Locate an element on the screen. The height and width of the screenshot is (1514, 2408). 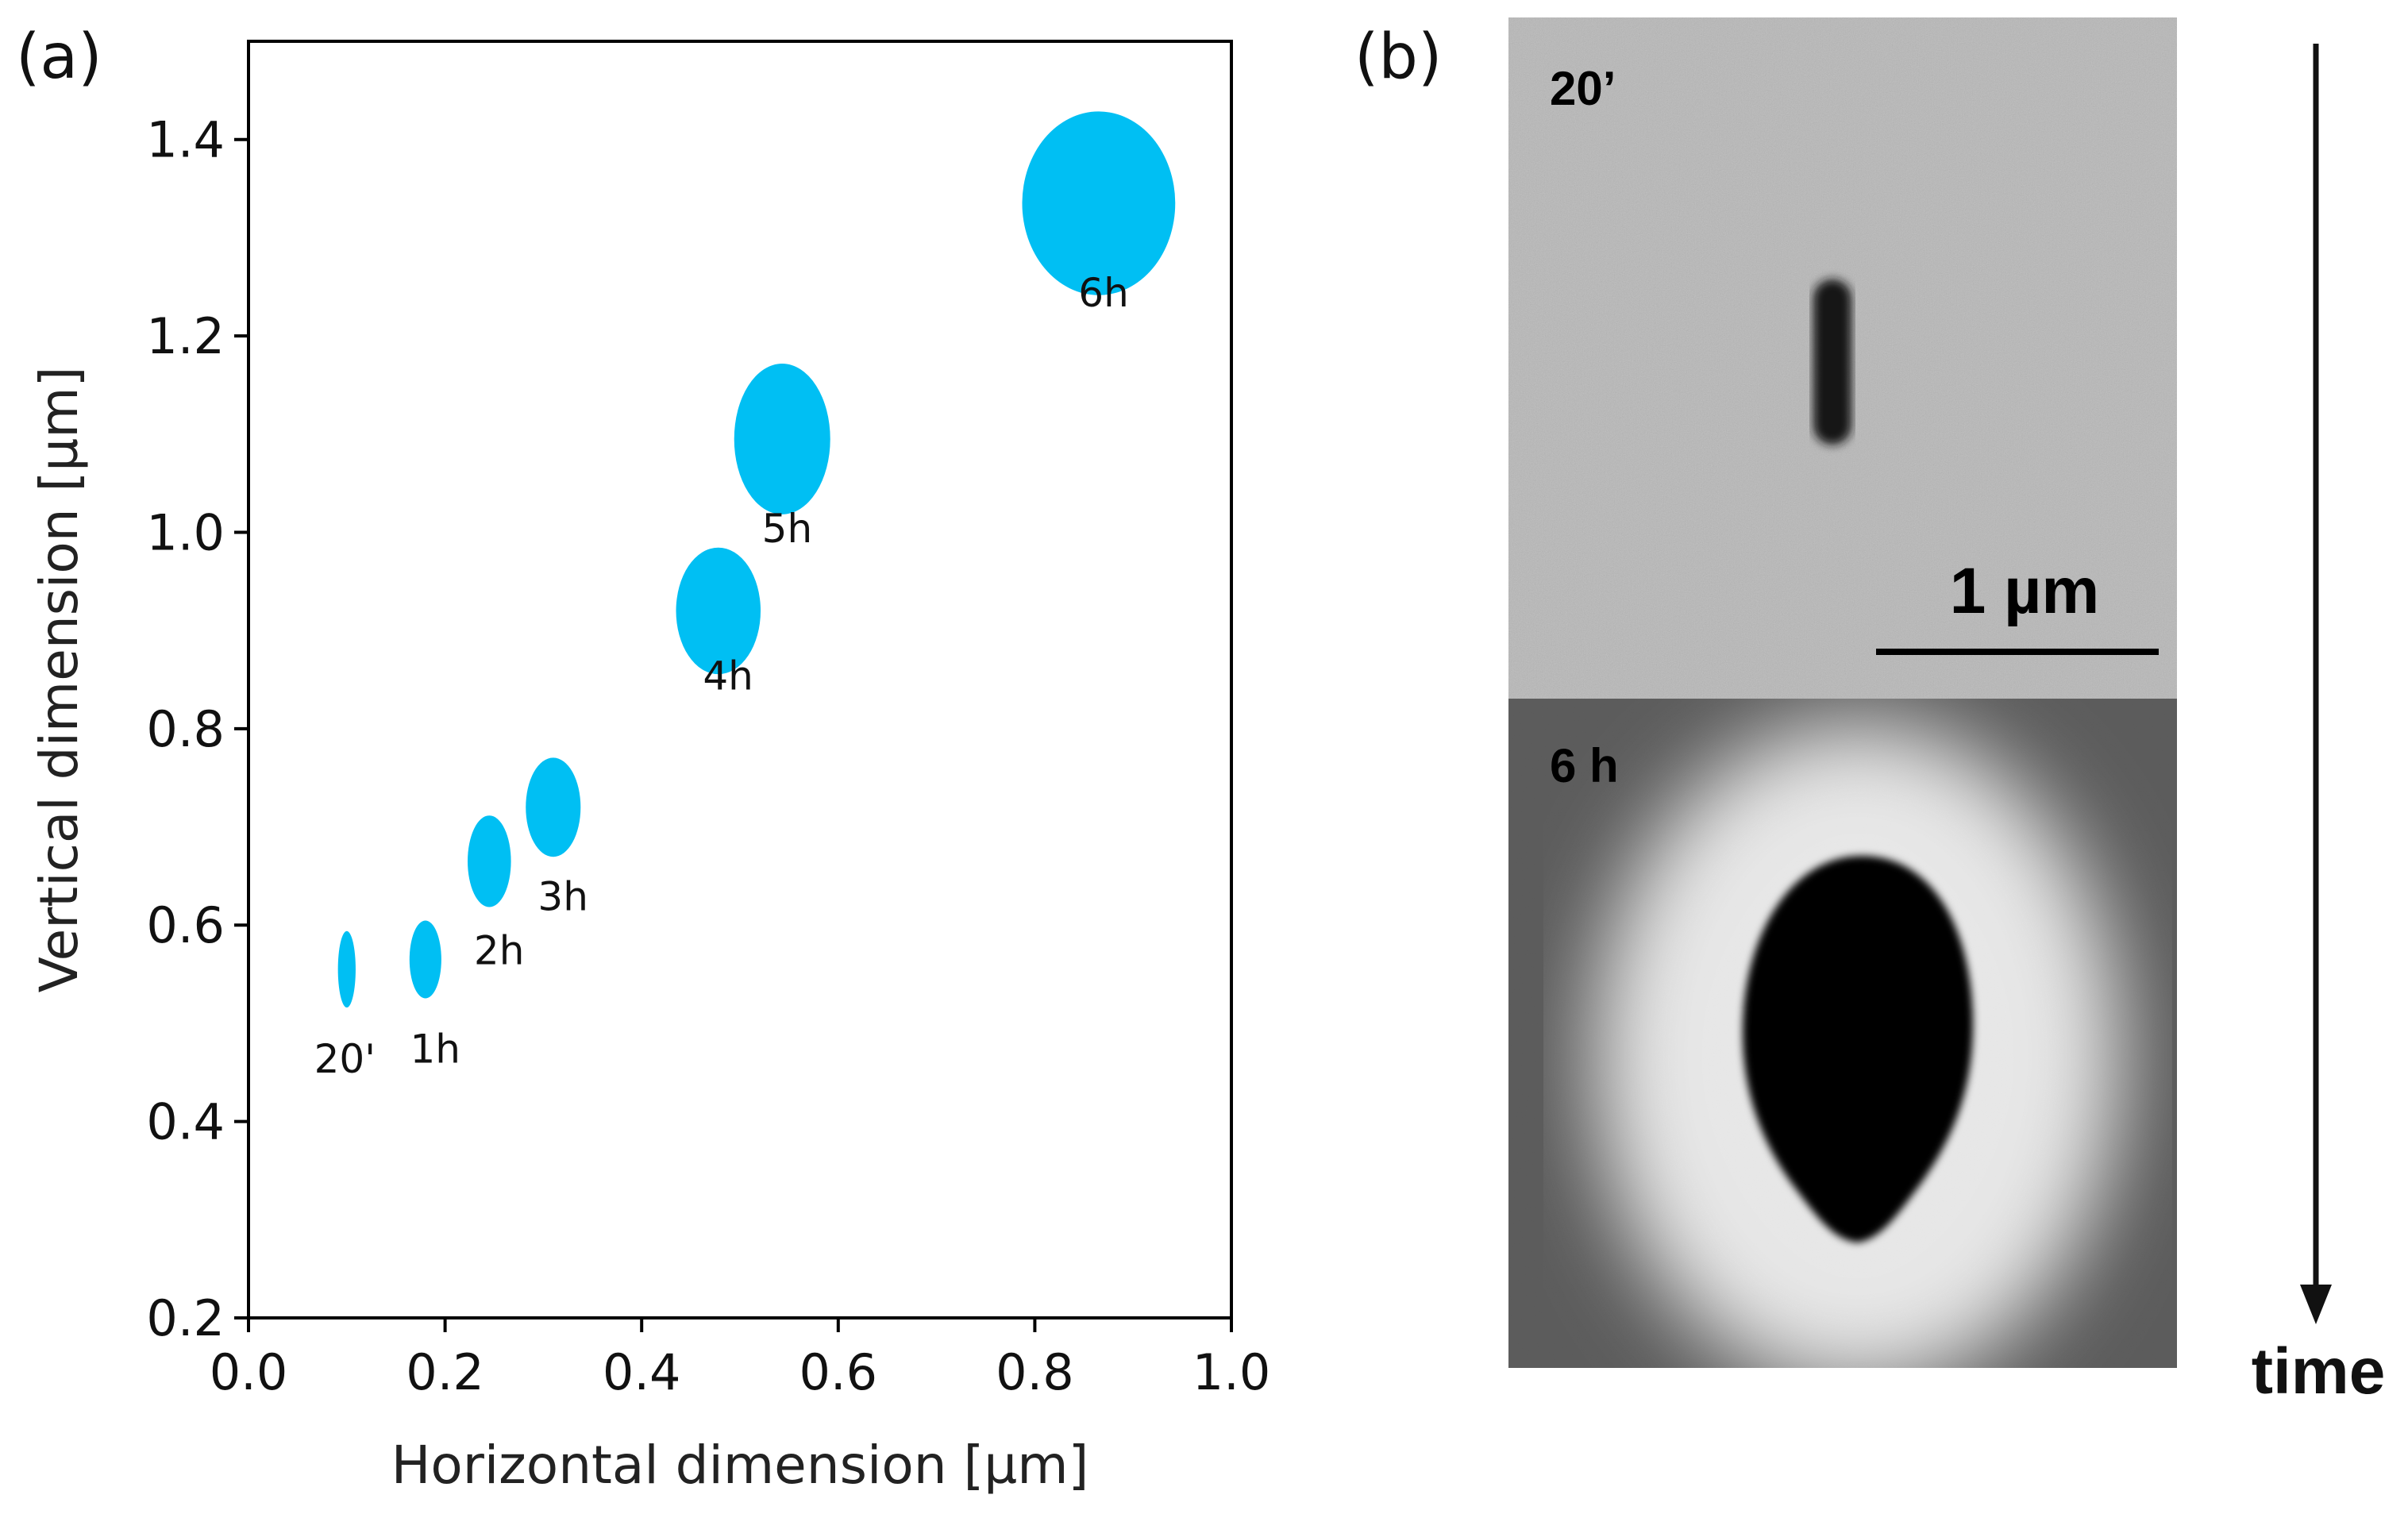
x-tick-label: 1.0 is located at coordinates (1231, 1372).